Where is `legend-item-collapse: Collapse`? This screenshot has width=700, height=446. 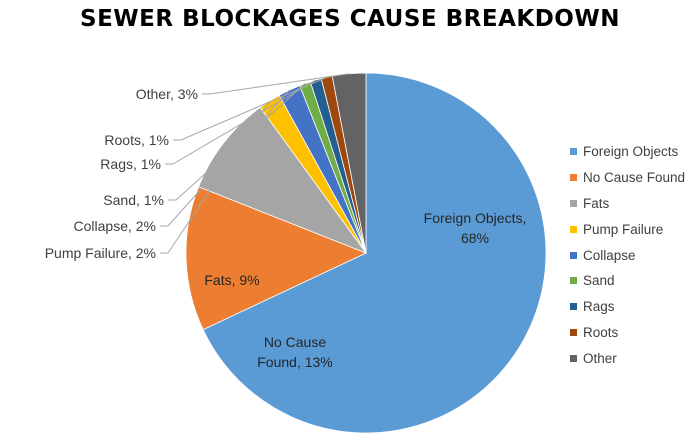 legend-item-collapse: Collapse is located at coordinates (627, 255).